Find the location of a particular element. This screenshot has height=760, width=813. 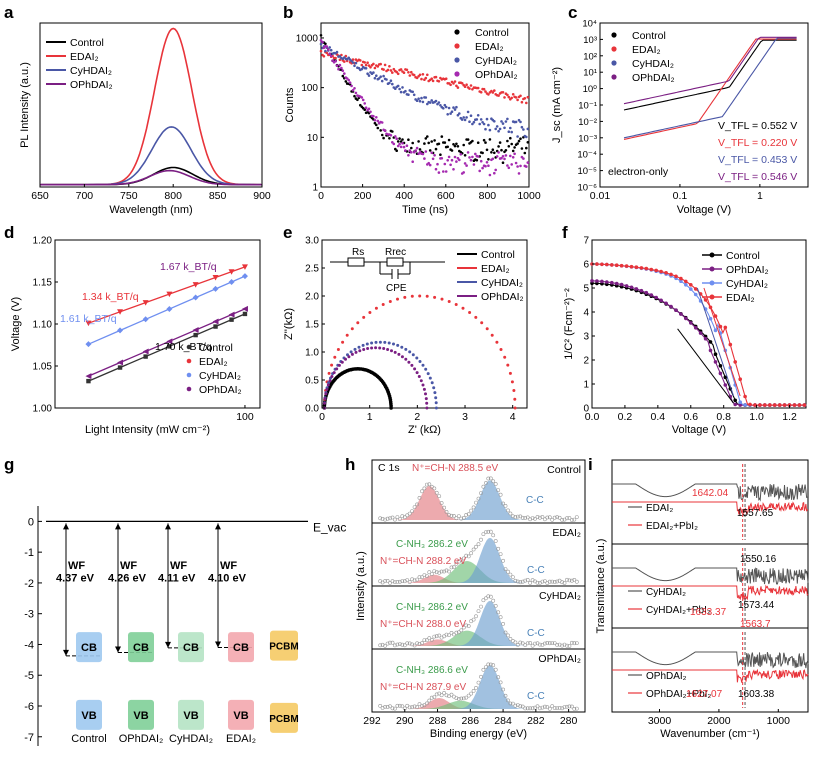

circuit-label: Rrec is located at coordinates (395, 252).